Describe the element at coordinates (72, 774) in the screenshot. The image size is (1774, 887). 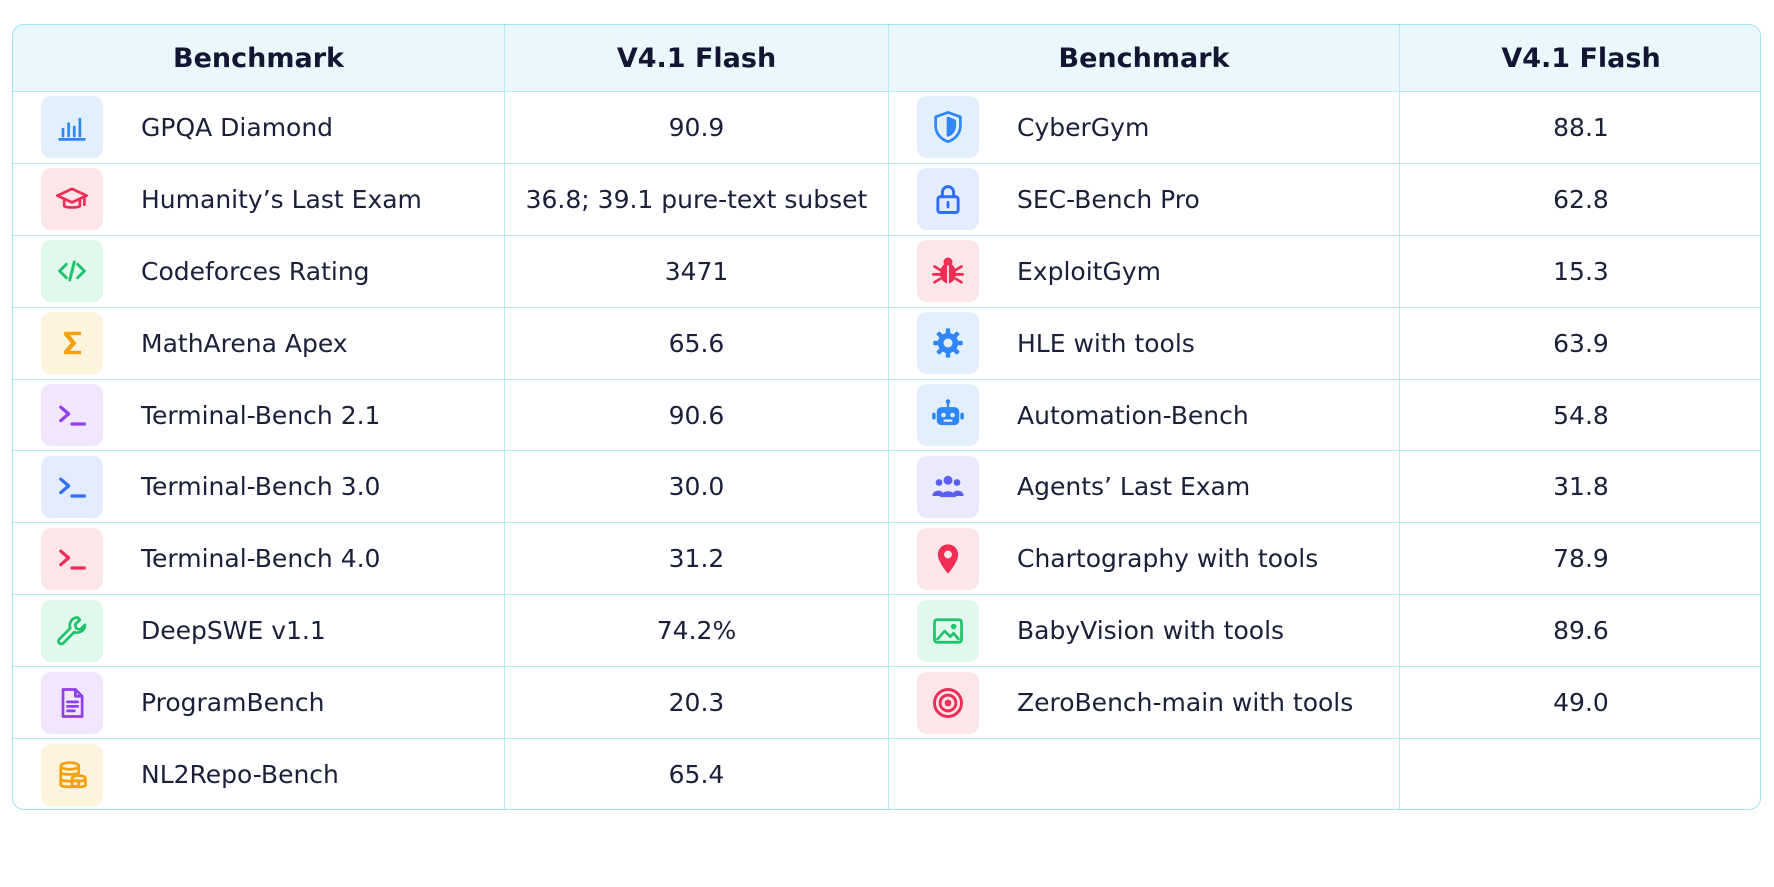
I see `database-icon` at that location.